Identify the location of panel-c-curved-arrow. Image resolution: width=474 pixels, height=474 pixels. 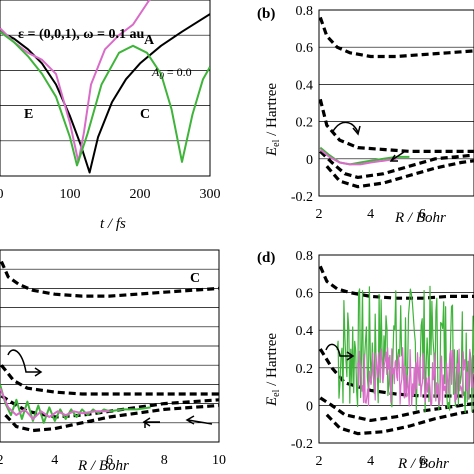
(23, 361).